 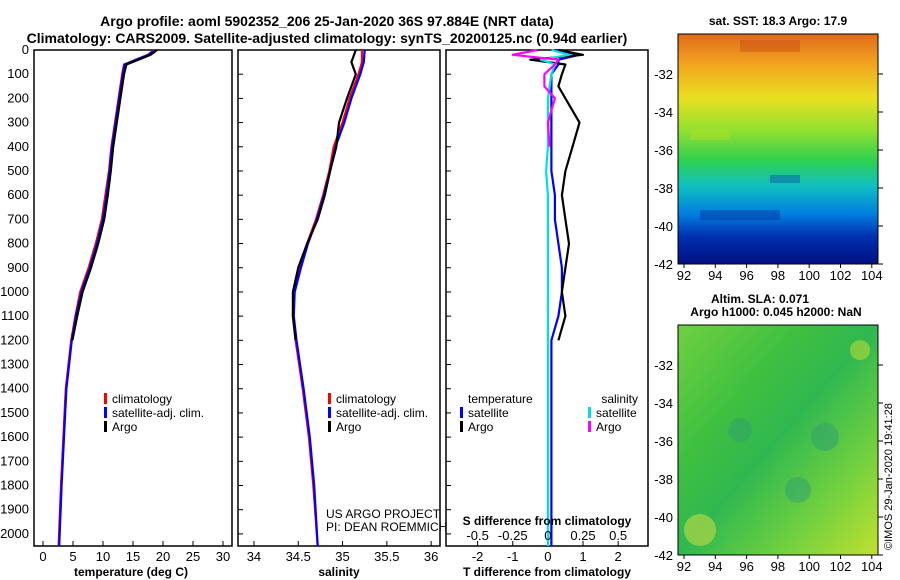 I want to click on top-tick-label: -0.5, so click(x=477, y=535).